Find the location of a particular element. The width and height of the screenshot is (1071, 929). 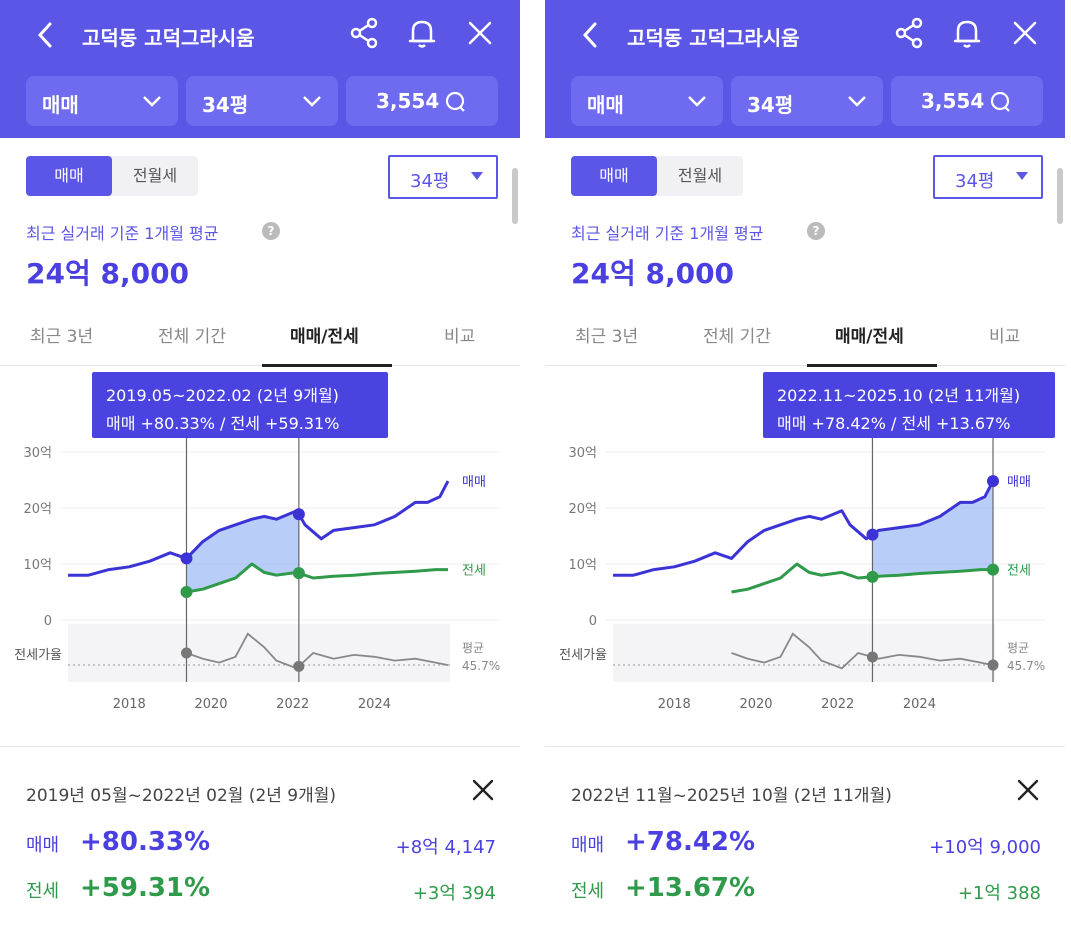

jeonse-line is located at coordinates (317, 578).